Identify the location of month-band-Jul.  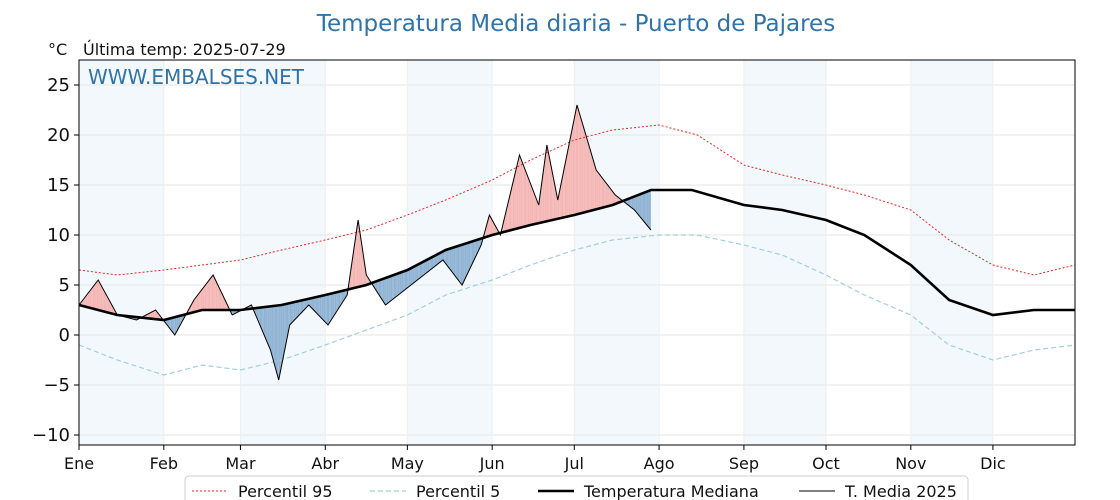
(617, 252).